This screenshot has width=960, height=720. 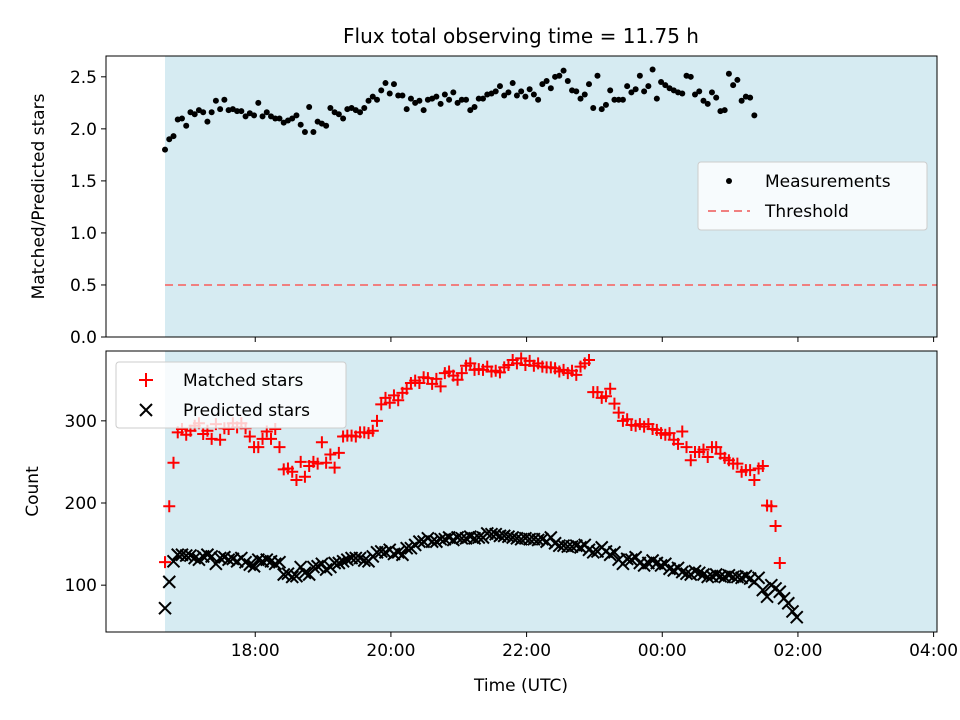 What do you see at coordinates (594, 646) in the screenshot?
I see `bottom-x-ticks: 18:00 20:00 22:00 00:00 02:00 04:00` at bounding box center [594, 646].